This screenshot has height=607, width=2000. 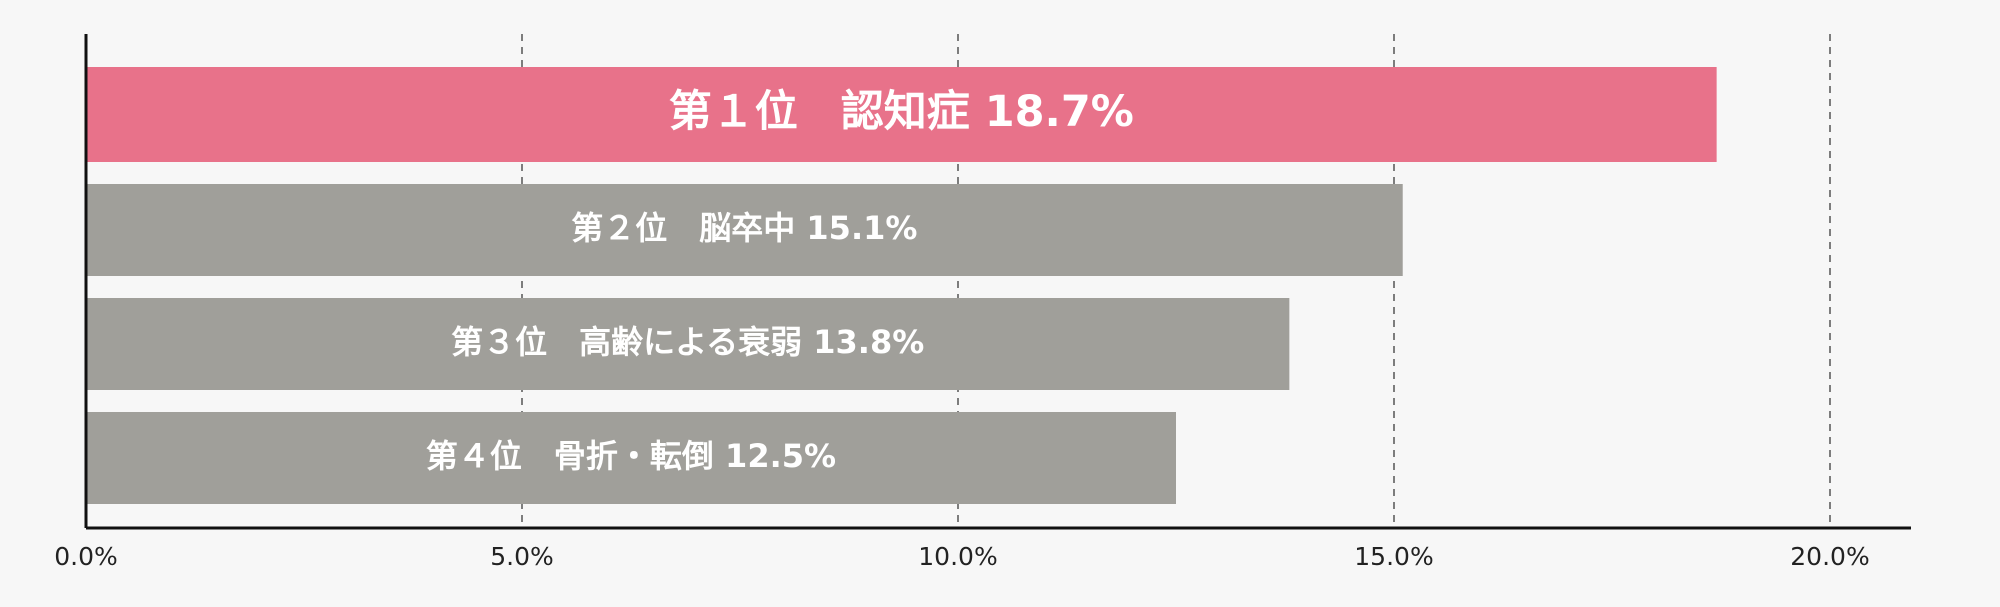 I want to click on x-tick-label-1: 5.0%, so click(x=522, y=556).